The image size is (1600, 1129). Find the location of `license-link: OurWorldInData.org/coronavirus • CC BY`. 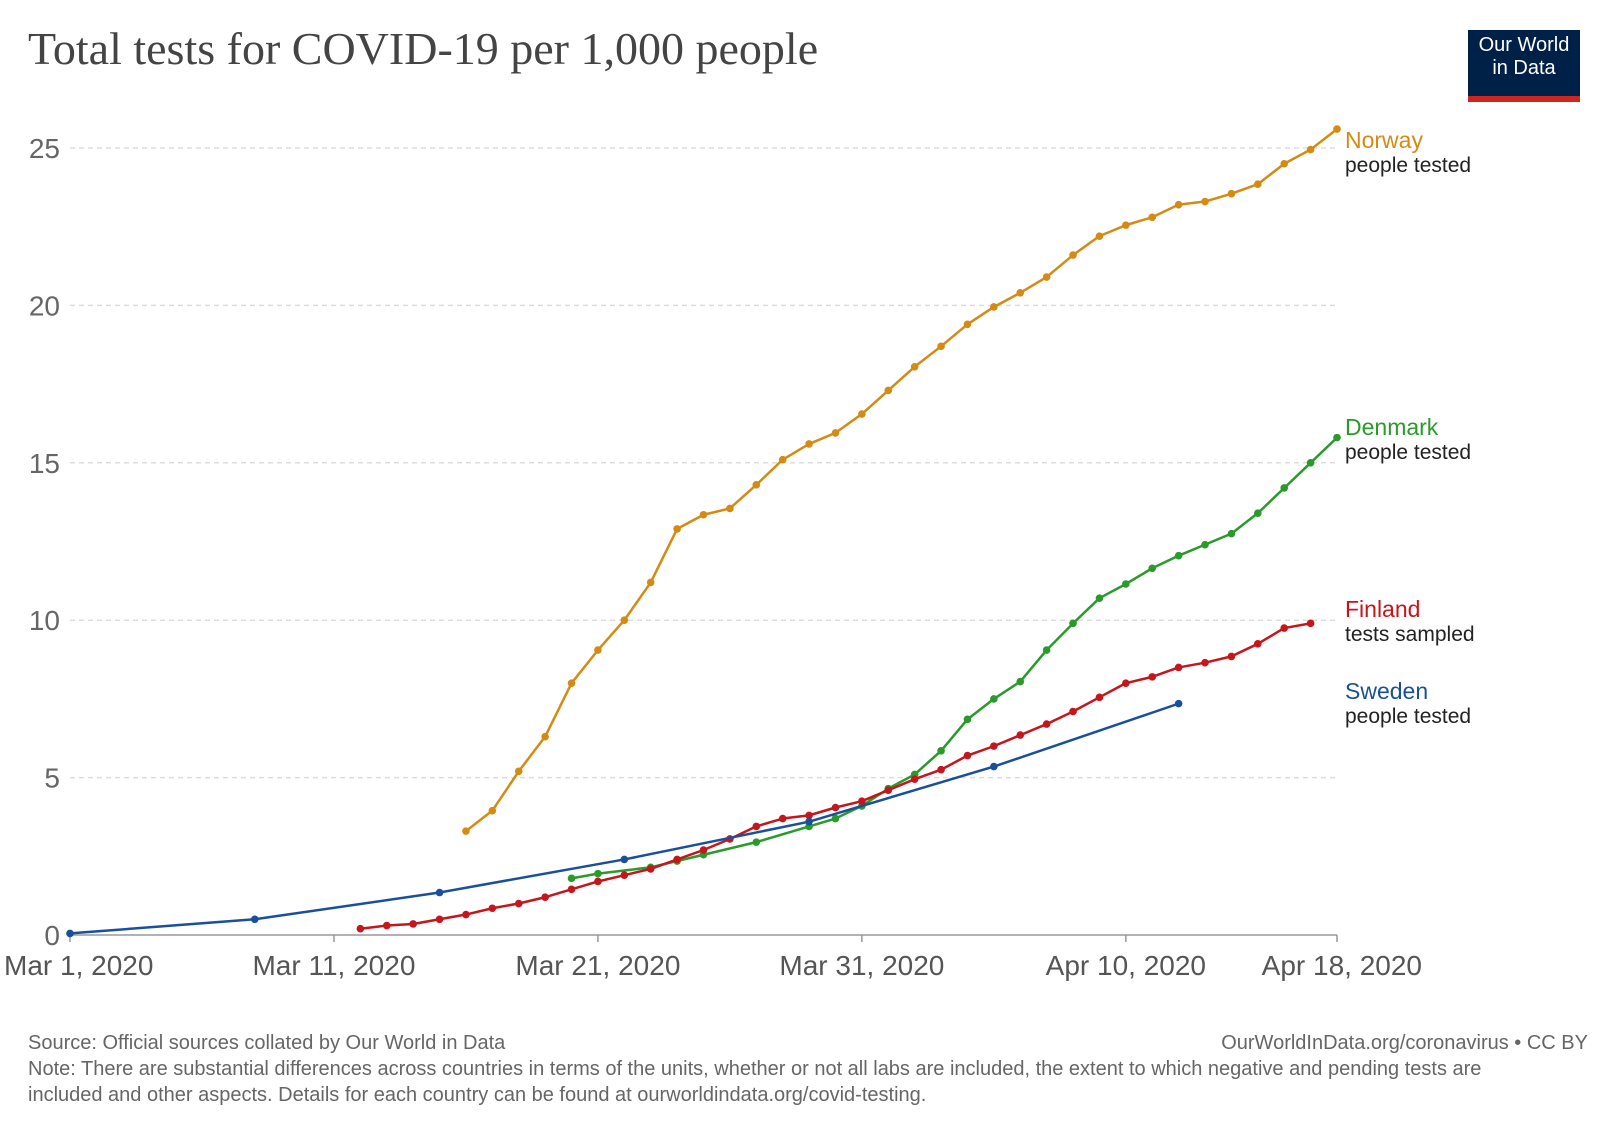

license-link: OurWorldInData.org/coronavirus • CC BY is located at coordinates (1404, 1043).